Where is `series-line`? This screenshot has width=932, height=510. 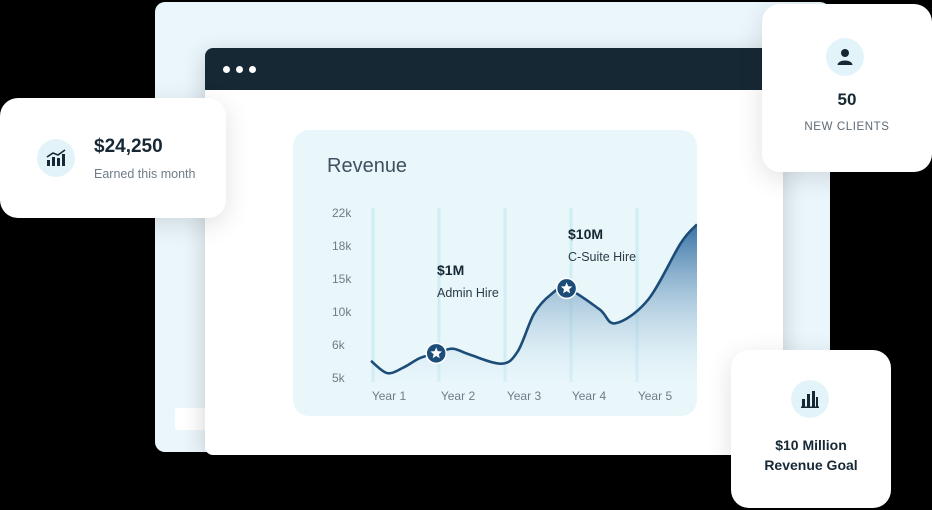
series-line is located at coordinates (533, 299).